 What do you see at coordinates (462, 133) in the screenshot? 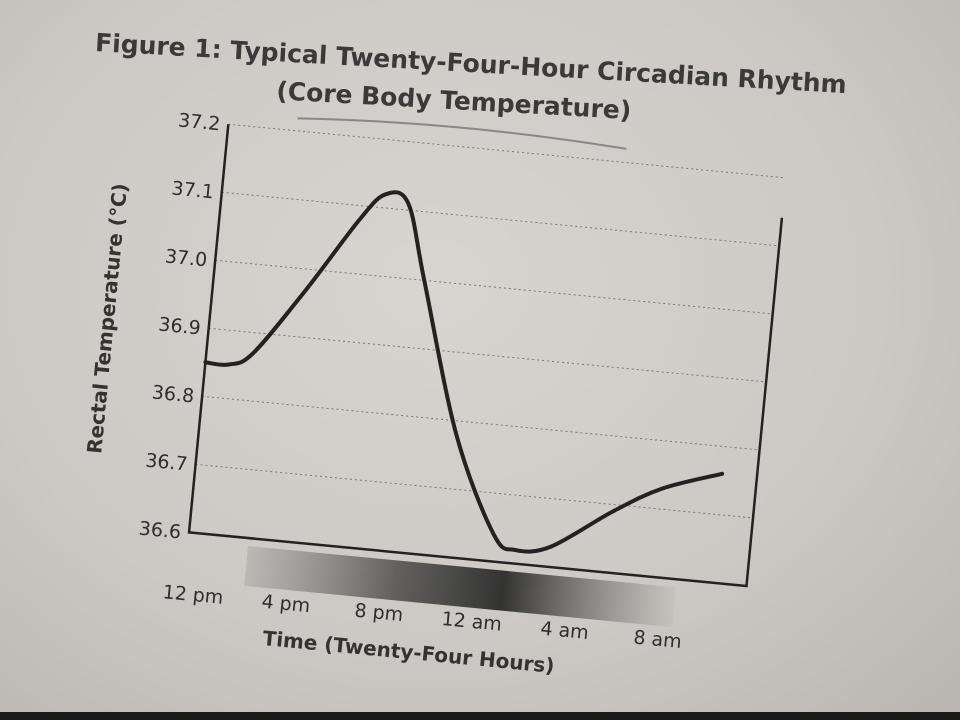
I see `pencil-underline` at bounding box center [462, 133].